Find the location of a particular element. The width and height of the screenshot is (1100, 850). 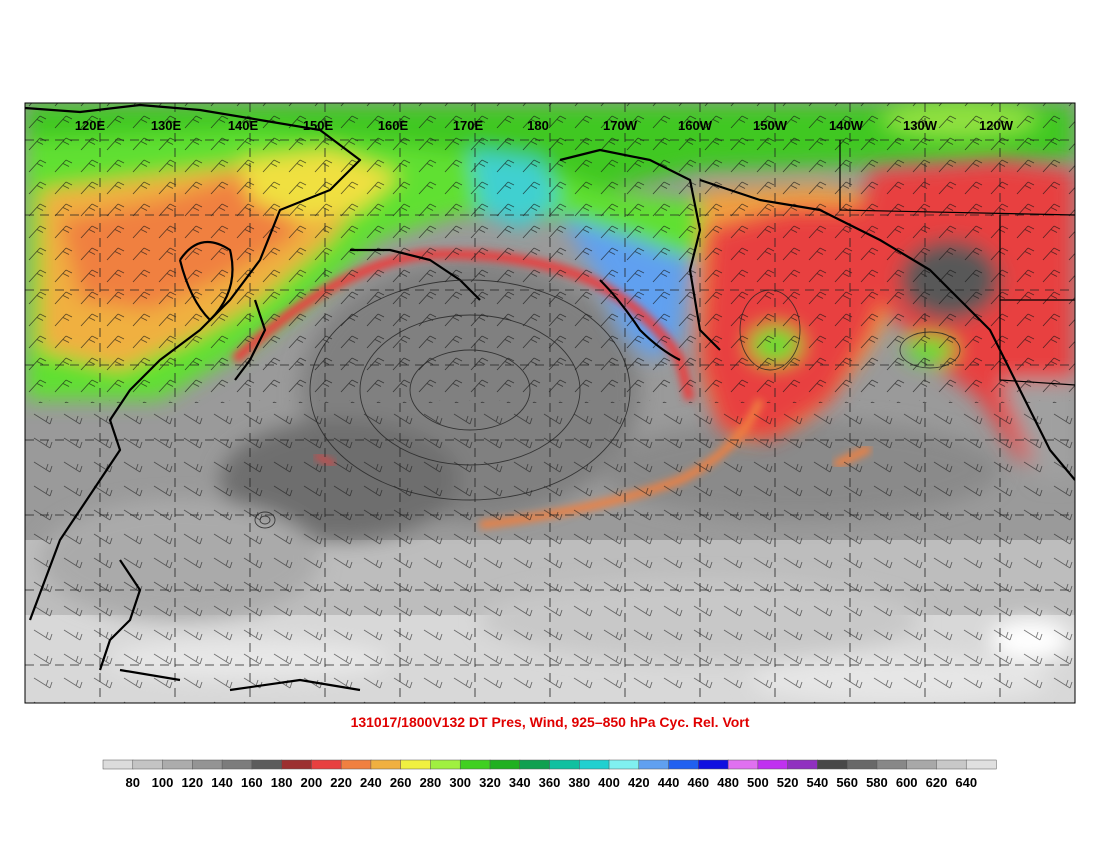

colorbar-label: 420 is located at coordinates (639, 782).